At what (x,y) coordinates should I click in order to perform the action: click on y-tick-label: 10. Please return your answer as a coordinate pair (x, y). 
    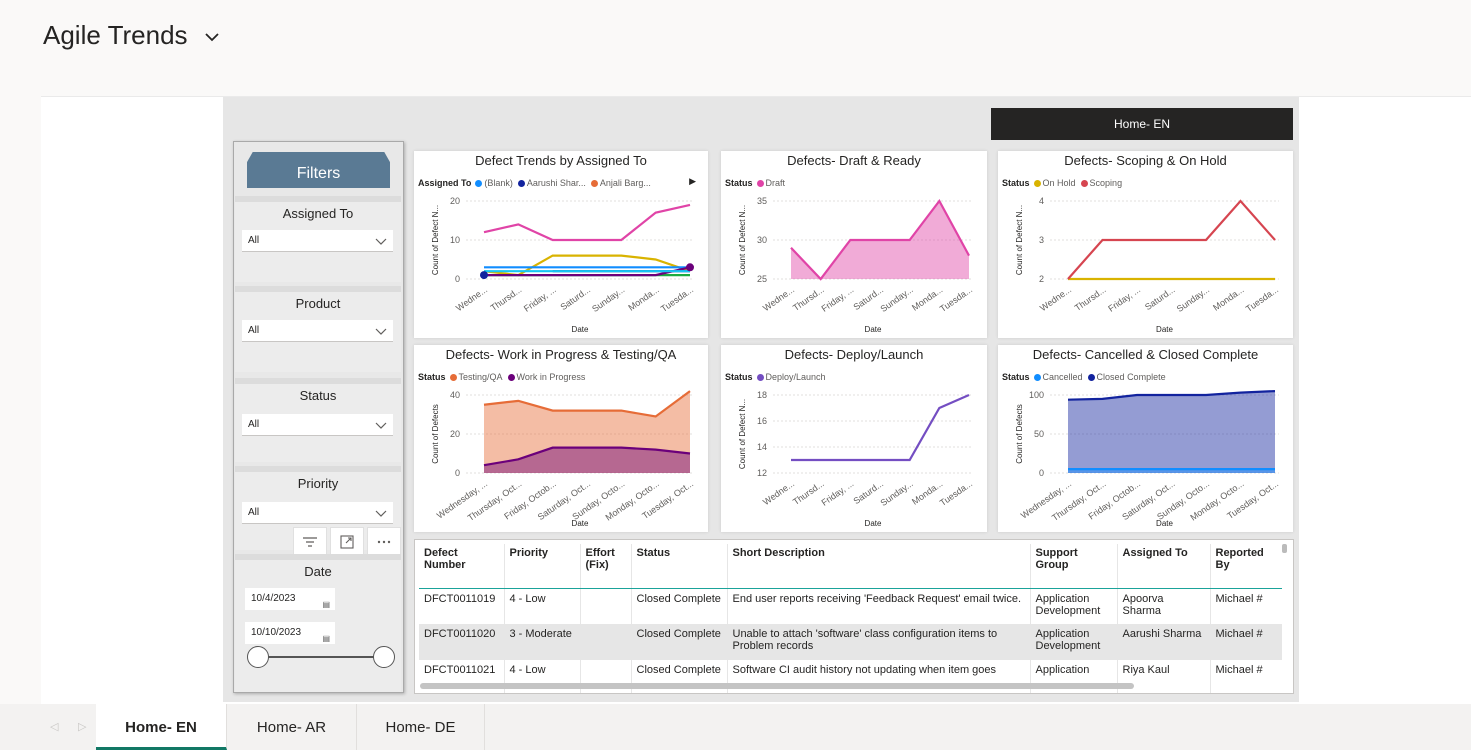
    Looking at the image, I should click on (455, 240).